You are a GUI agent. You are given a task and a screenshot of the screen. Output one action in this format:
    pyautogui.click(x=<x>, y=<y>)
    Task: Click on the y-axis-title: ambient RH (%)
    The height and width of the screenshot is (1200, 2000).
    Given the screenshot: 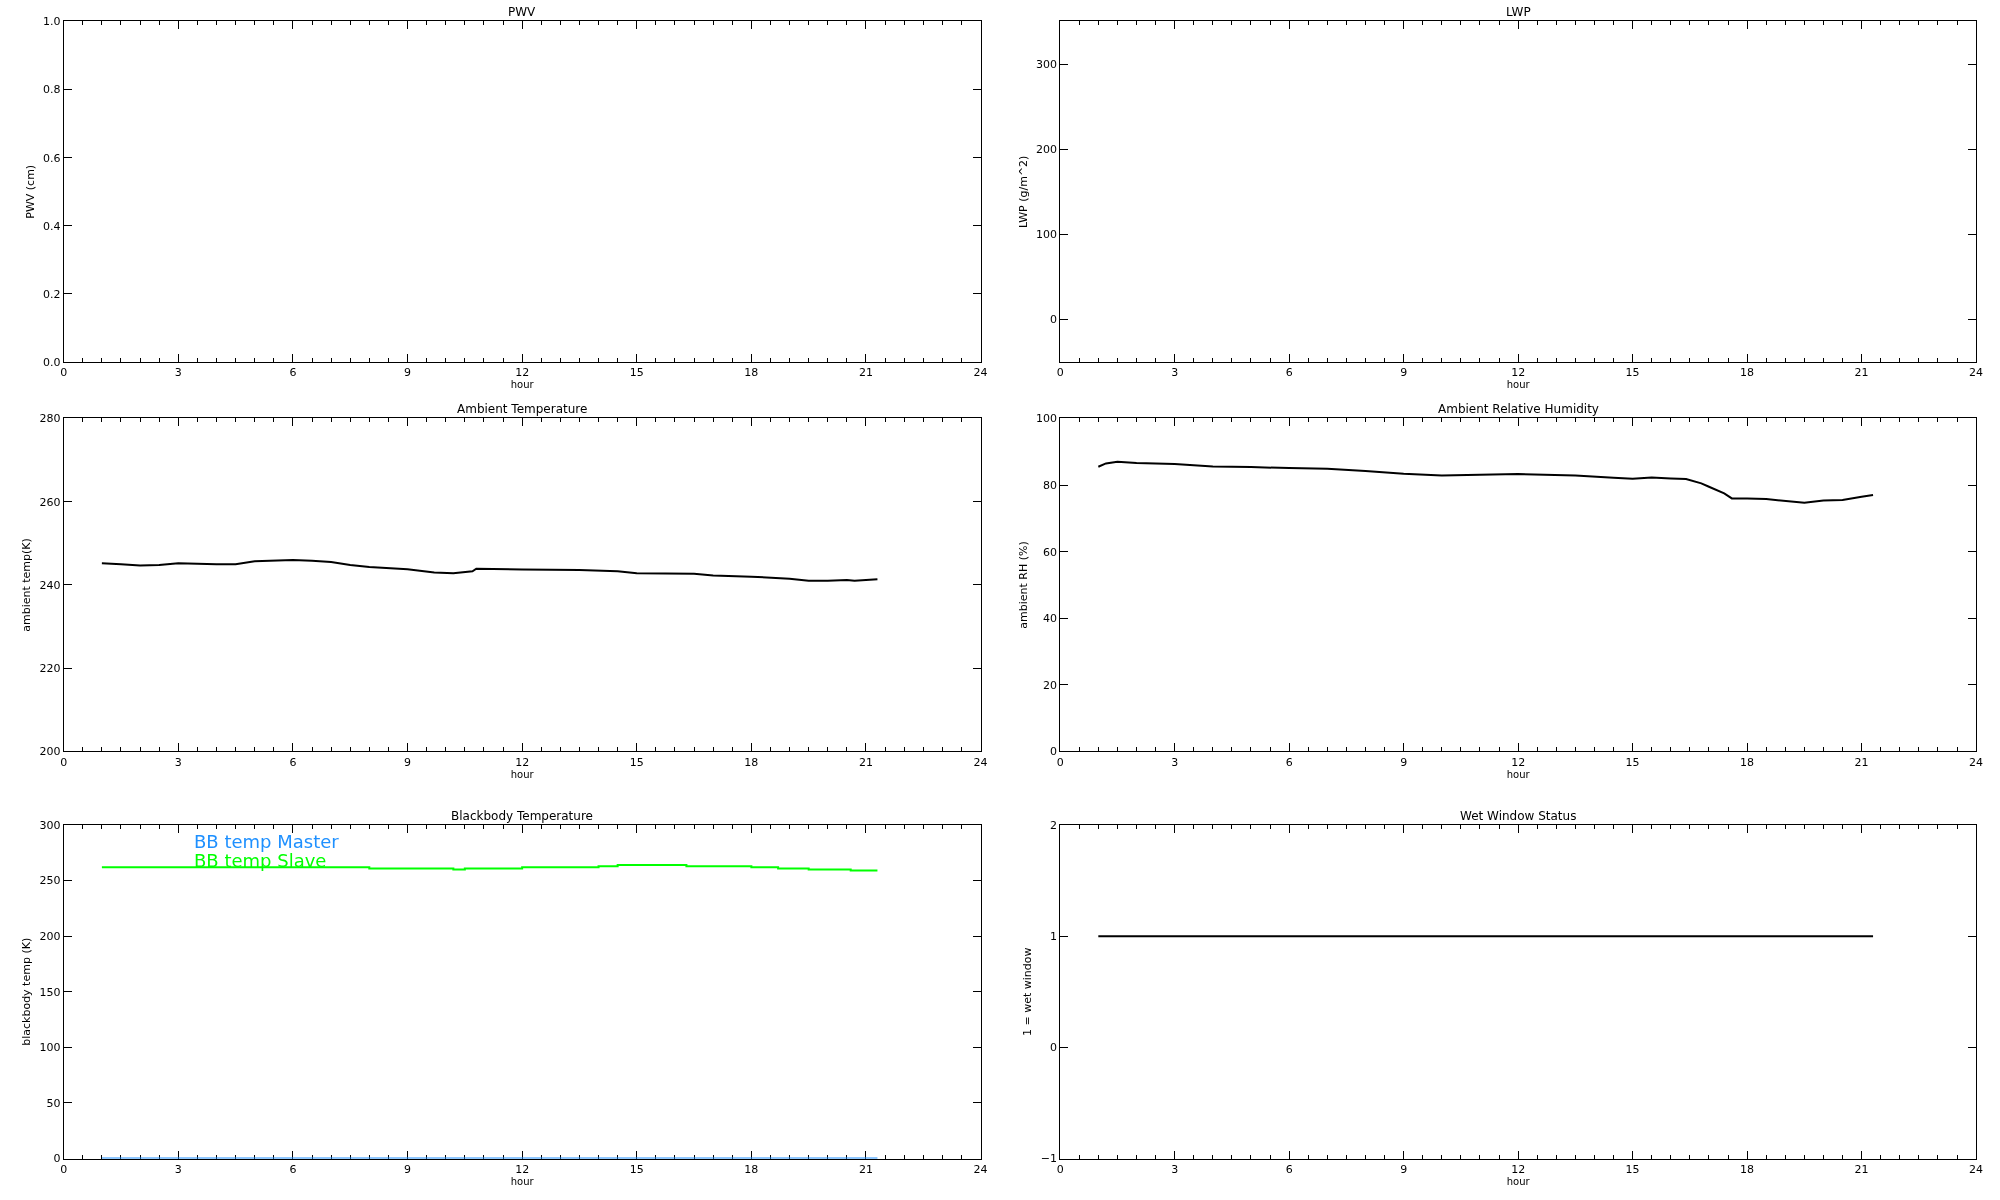 What is the action you would take?
    pyautogui.click(x=1023, y=585)
    